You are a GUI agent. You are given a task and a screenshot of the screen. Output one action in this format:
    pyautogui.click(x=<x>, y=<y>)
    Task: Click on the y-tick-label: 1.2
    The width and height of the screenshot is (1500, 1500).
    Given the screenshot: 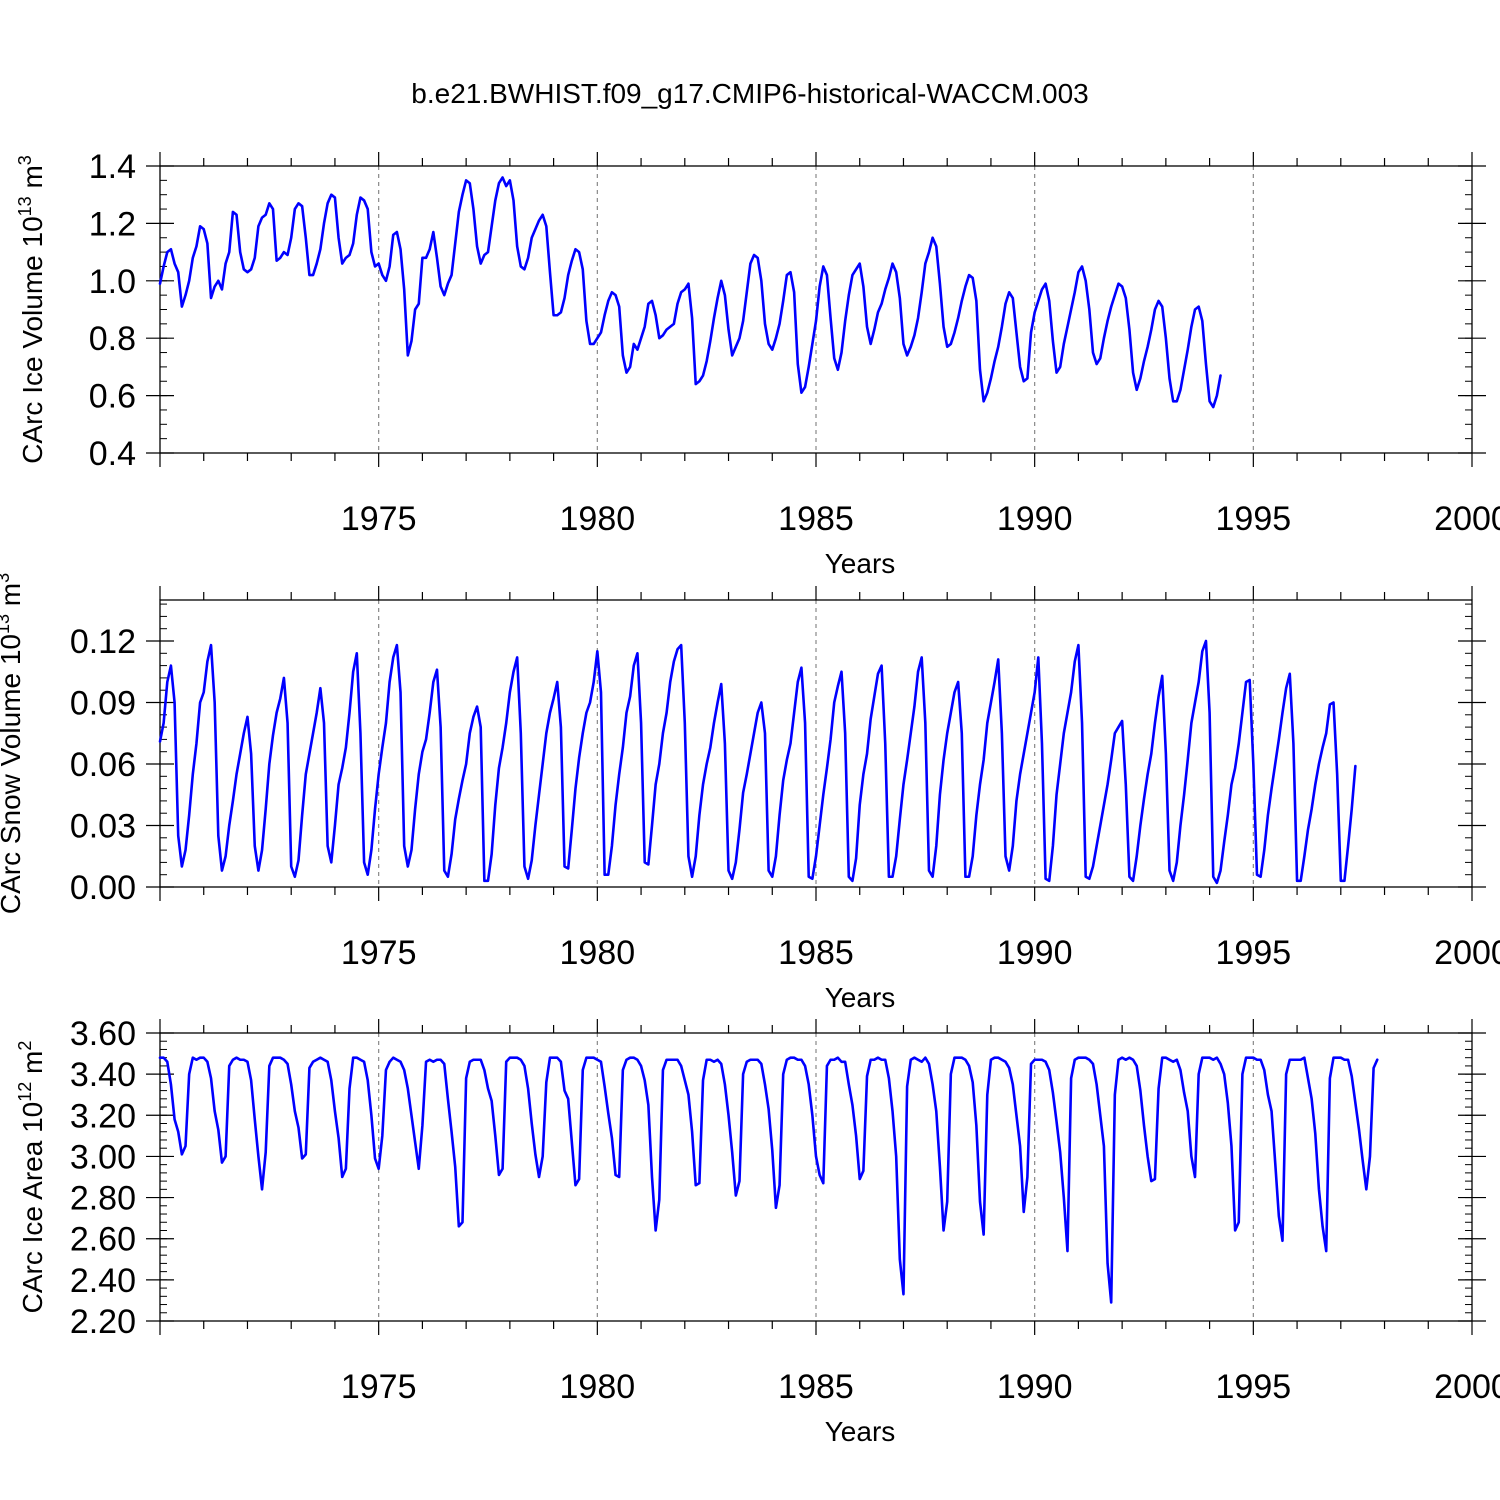 What is the action you would take?
    pyautogui.click(x=112, y=224)
    